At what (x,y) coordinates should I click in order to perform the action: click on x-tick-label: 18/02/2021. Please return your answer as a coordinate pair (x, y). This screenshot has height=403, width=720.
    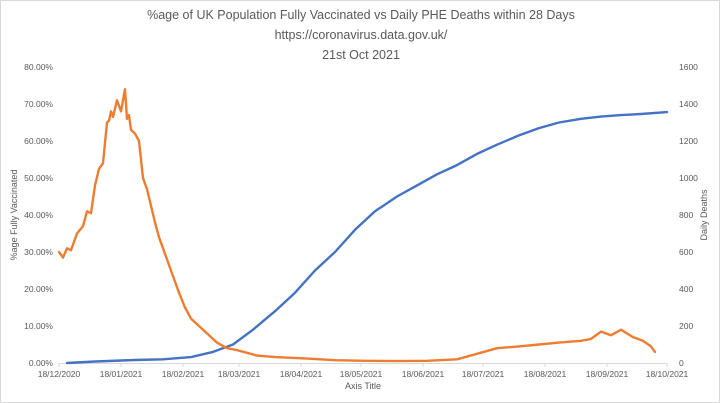
    Looking at the image, I should click on (183, 374).